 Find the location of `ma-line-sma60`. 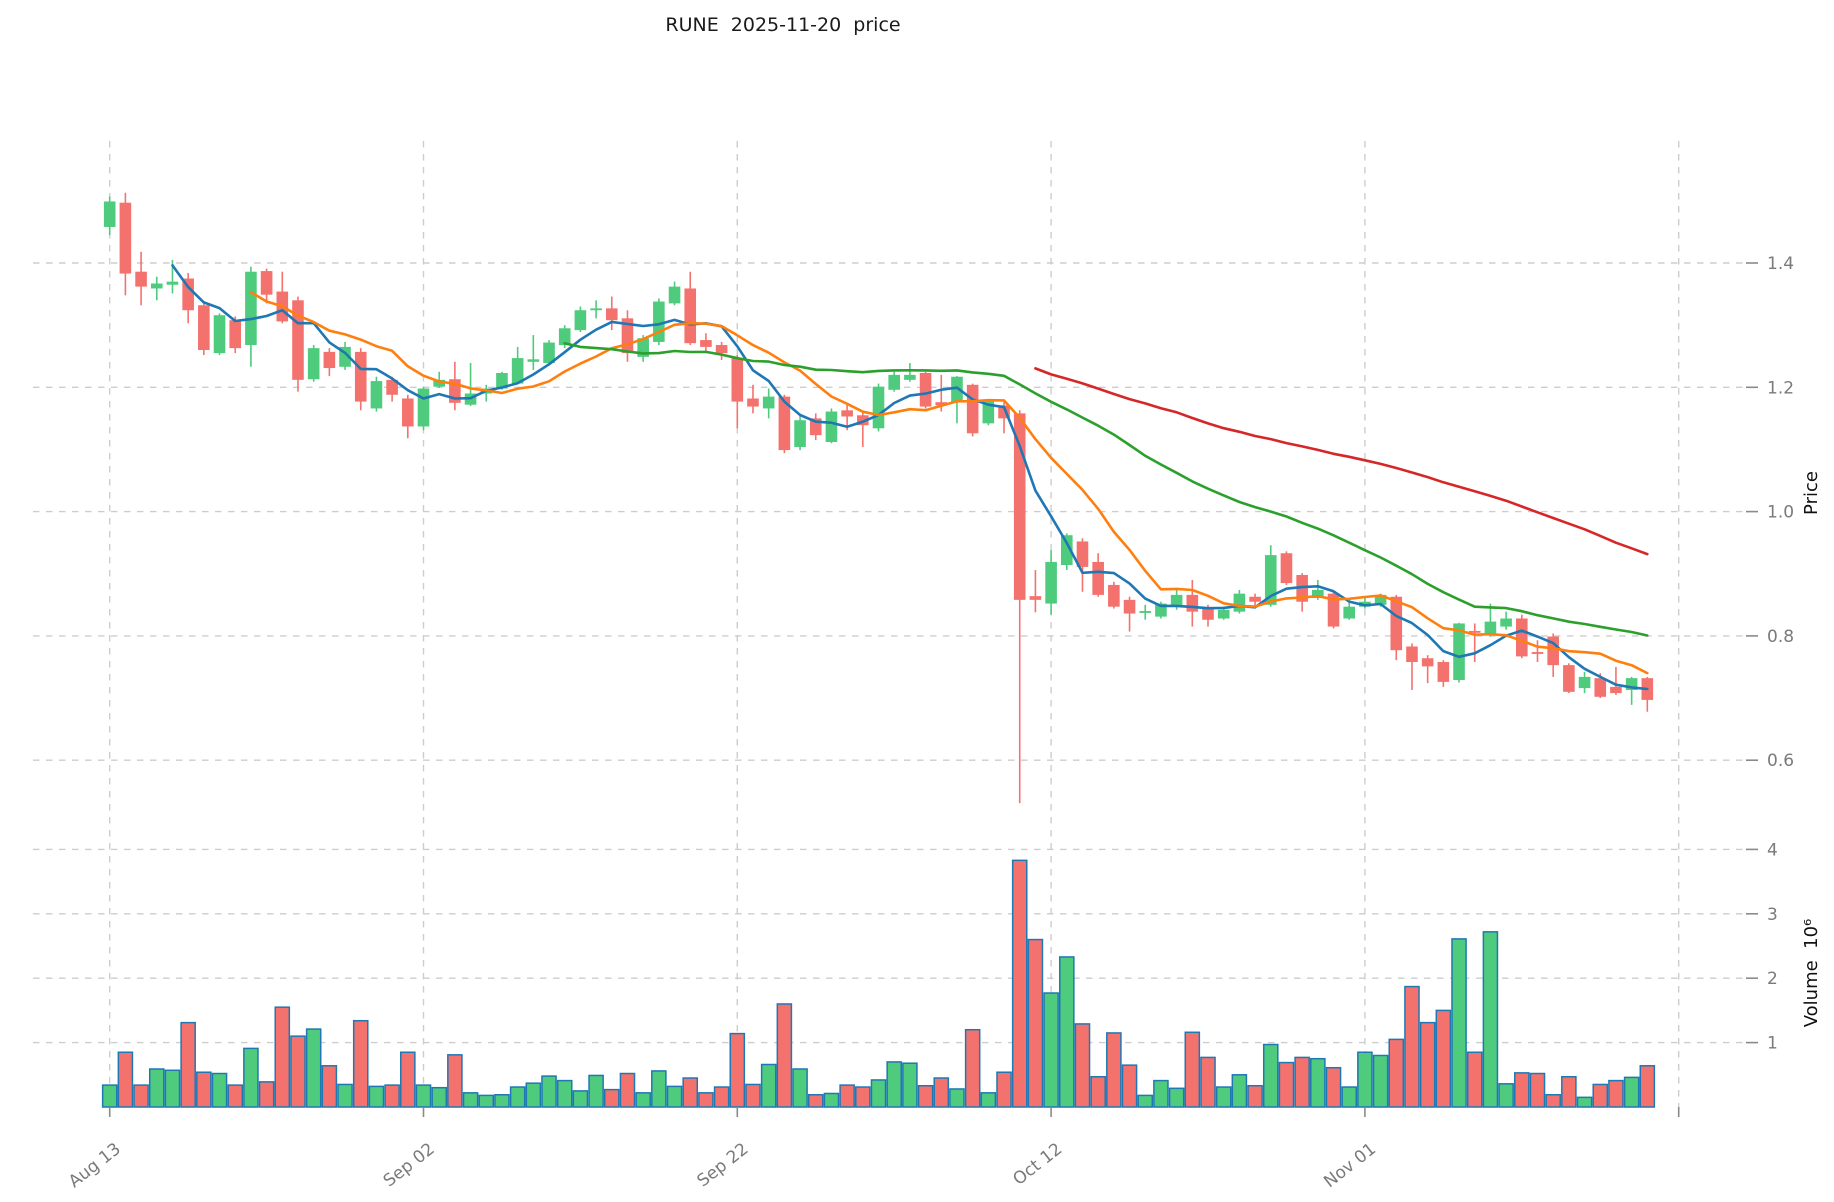

ma-line-sma60 is located at coordinates (1341, 461).